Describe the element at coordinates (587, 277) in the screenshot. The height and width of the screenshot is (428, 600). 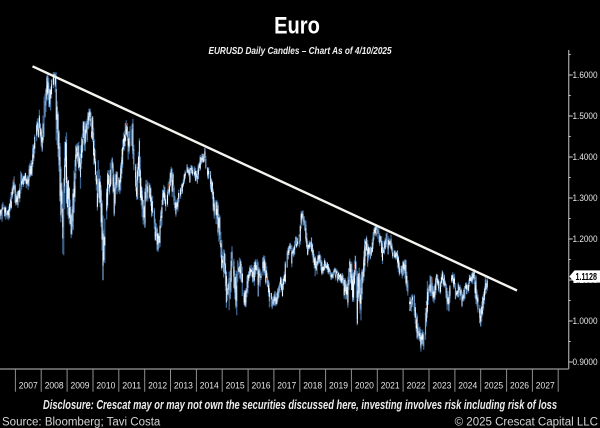
I see `svg-text: 1.1128` at that location.